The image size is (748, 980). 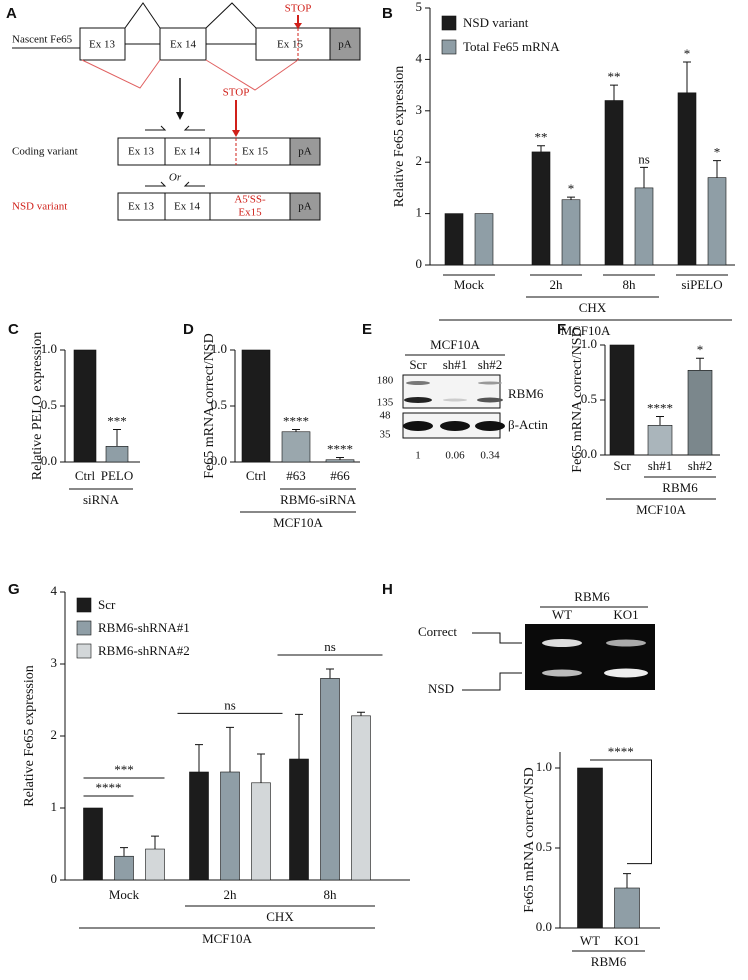 What do you see at coordinates (318, 499) in the screenshot?
I see `group-label: RBM6-siRNA` at bounding box center [318, 499].